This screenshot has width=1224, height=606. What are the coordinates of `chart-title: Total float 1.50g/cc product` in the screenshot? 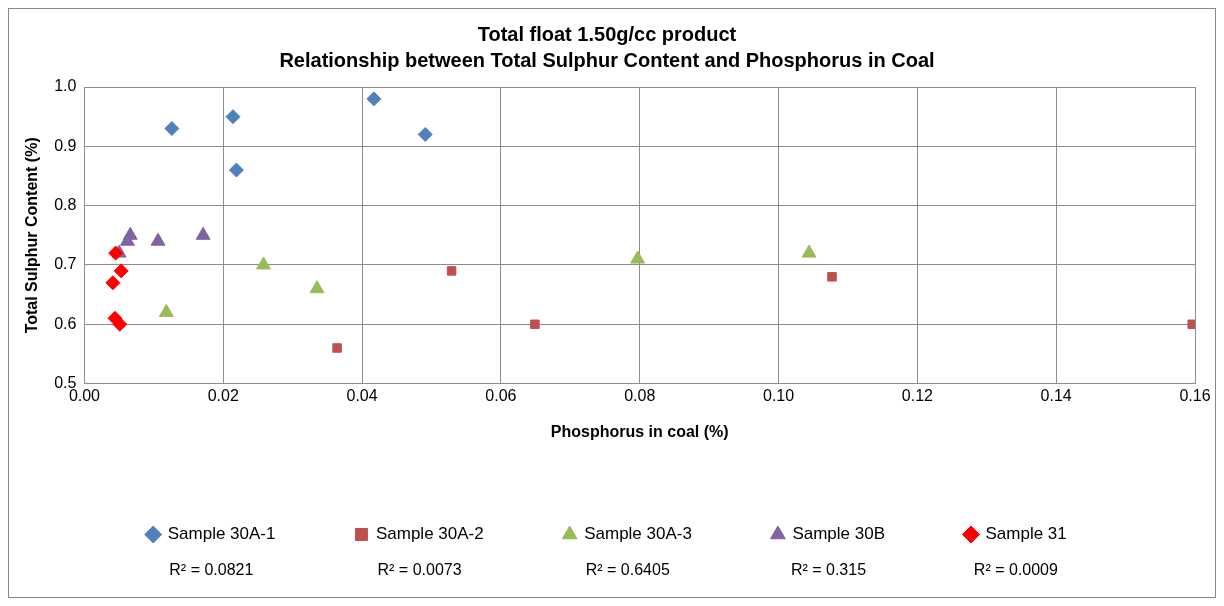 It's located at (607, 33).